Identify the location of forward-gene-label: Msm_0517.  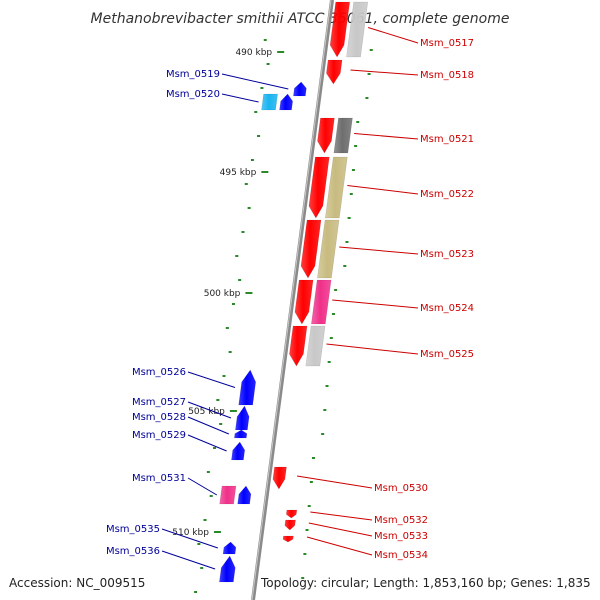
(447, 43).